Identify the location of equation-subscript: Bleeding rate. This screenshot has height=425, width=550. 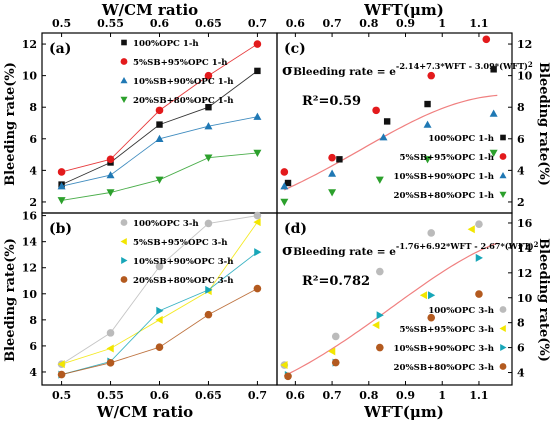
(333, 252).